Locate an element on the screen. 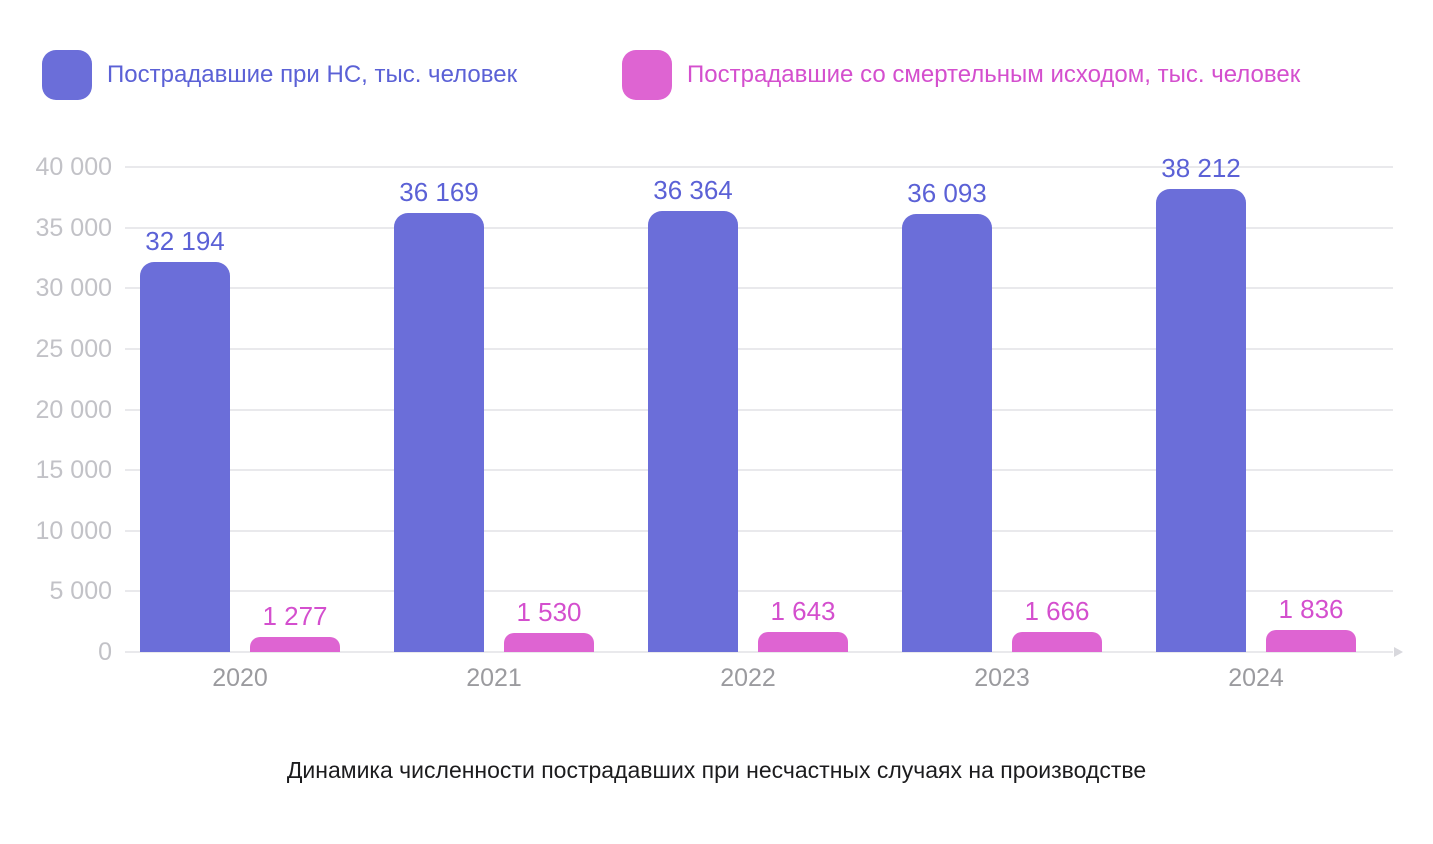 This screenshot has height=844, width=1433. bar-value-fatal-2020: 1 277 is located at coordinates (295, 615).